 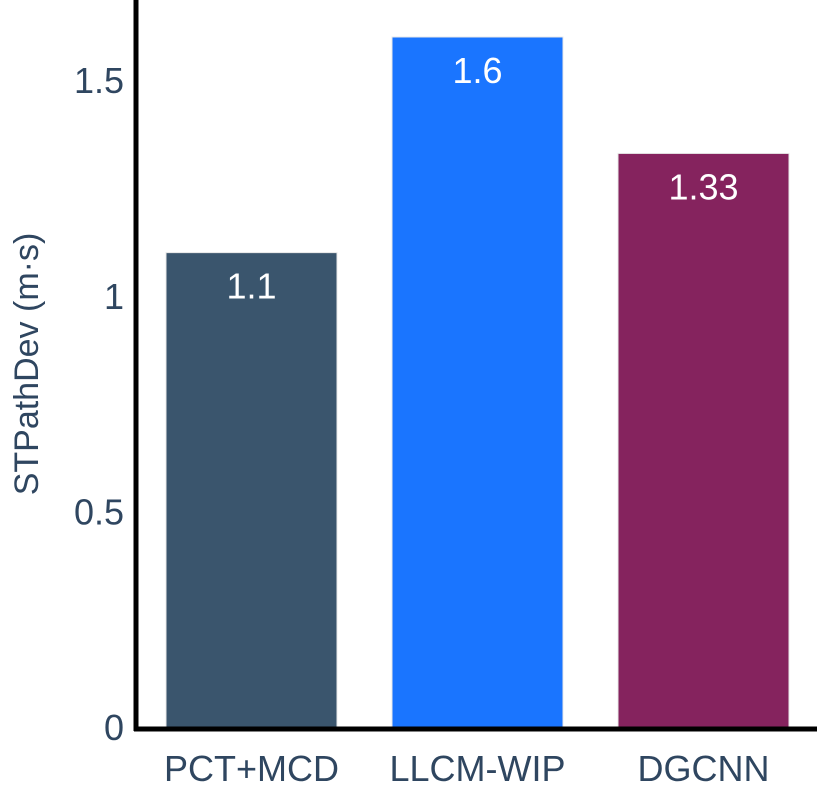 I want to click on y-tick-label: 0.5, so click(x=99, y=511).